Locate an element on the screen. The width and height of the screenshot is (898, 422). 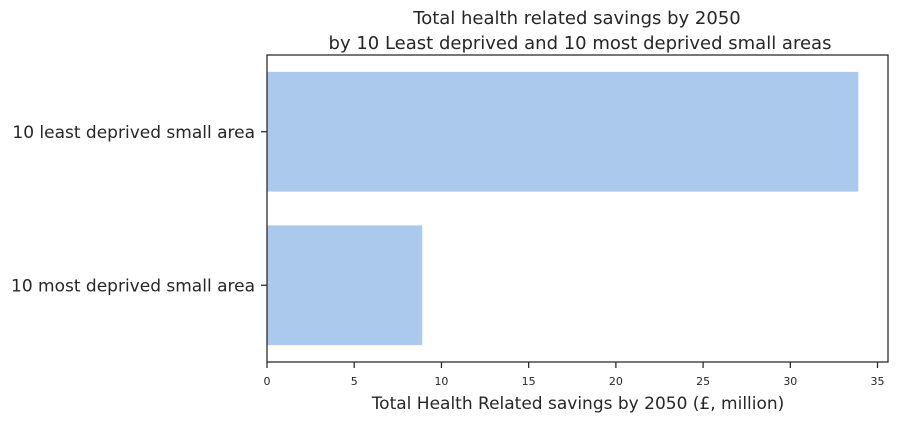
x-tick-label: 30 is located at coordinates (790, 381).